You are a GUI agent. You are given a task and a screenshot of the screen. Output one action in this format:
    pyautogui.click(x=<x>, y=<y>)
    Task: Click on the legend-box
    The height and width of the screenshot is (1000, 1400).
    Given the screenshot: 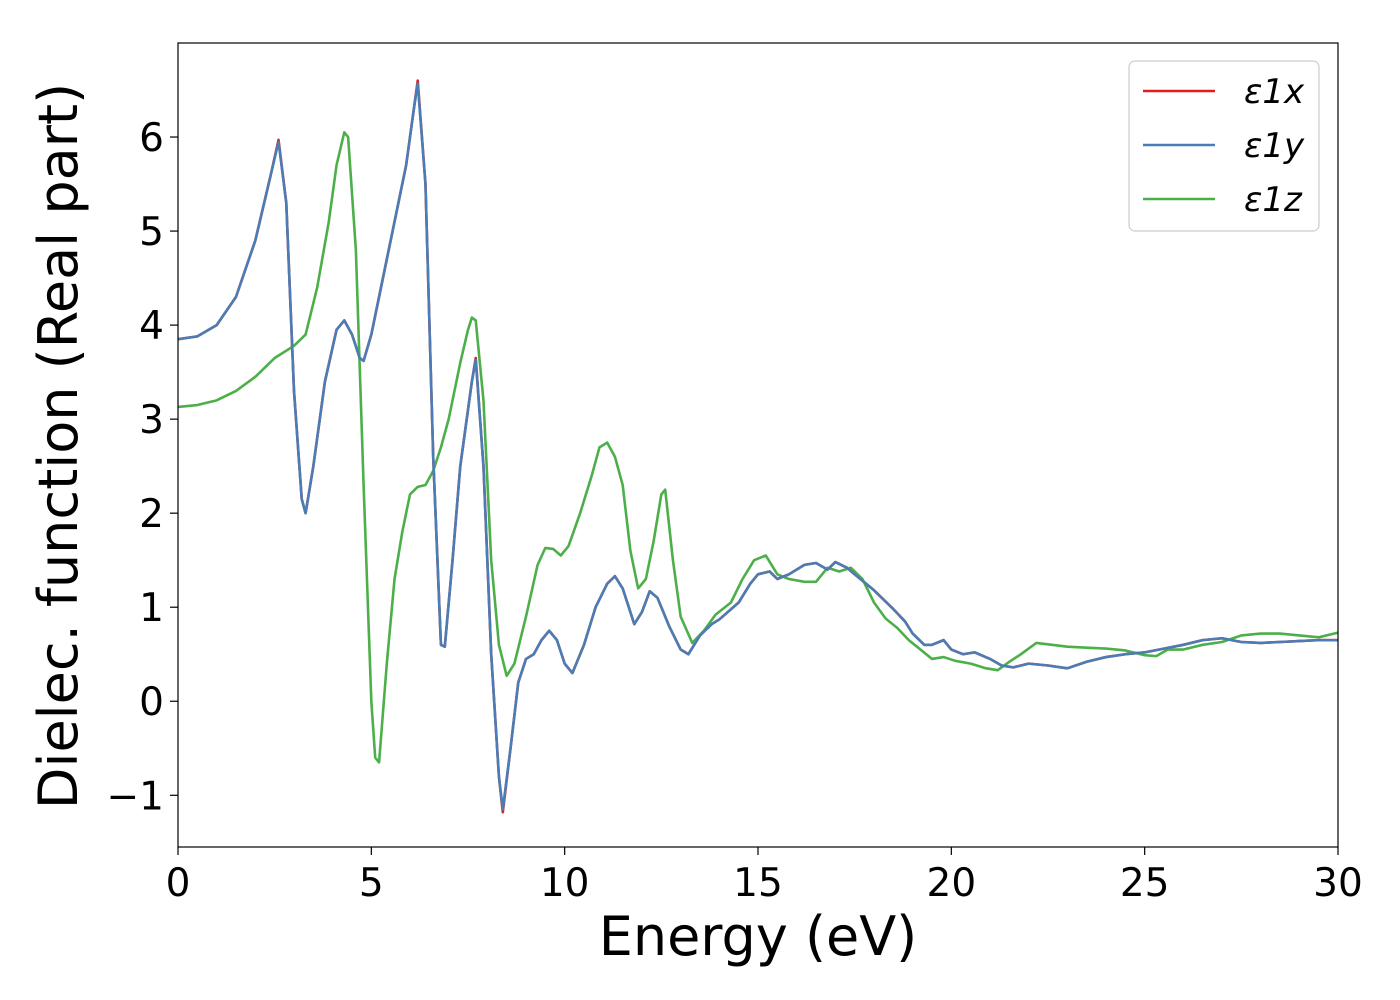 What is the action you would take?
    pyautogui.click(x=1224, y=146)
    